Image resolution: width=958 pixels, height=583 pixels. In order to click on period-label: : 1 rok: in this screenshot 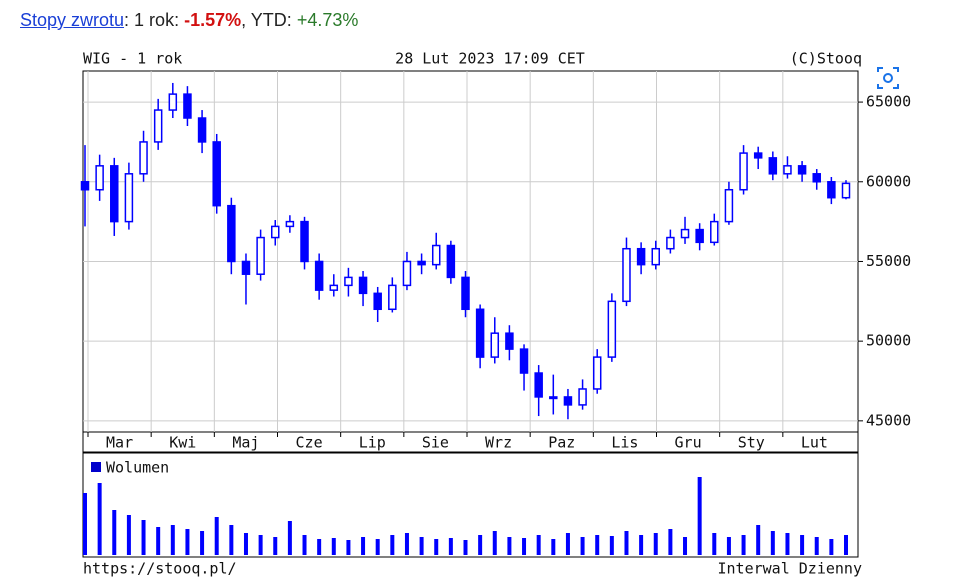, I will do `click(154, 20)`.